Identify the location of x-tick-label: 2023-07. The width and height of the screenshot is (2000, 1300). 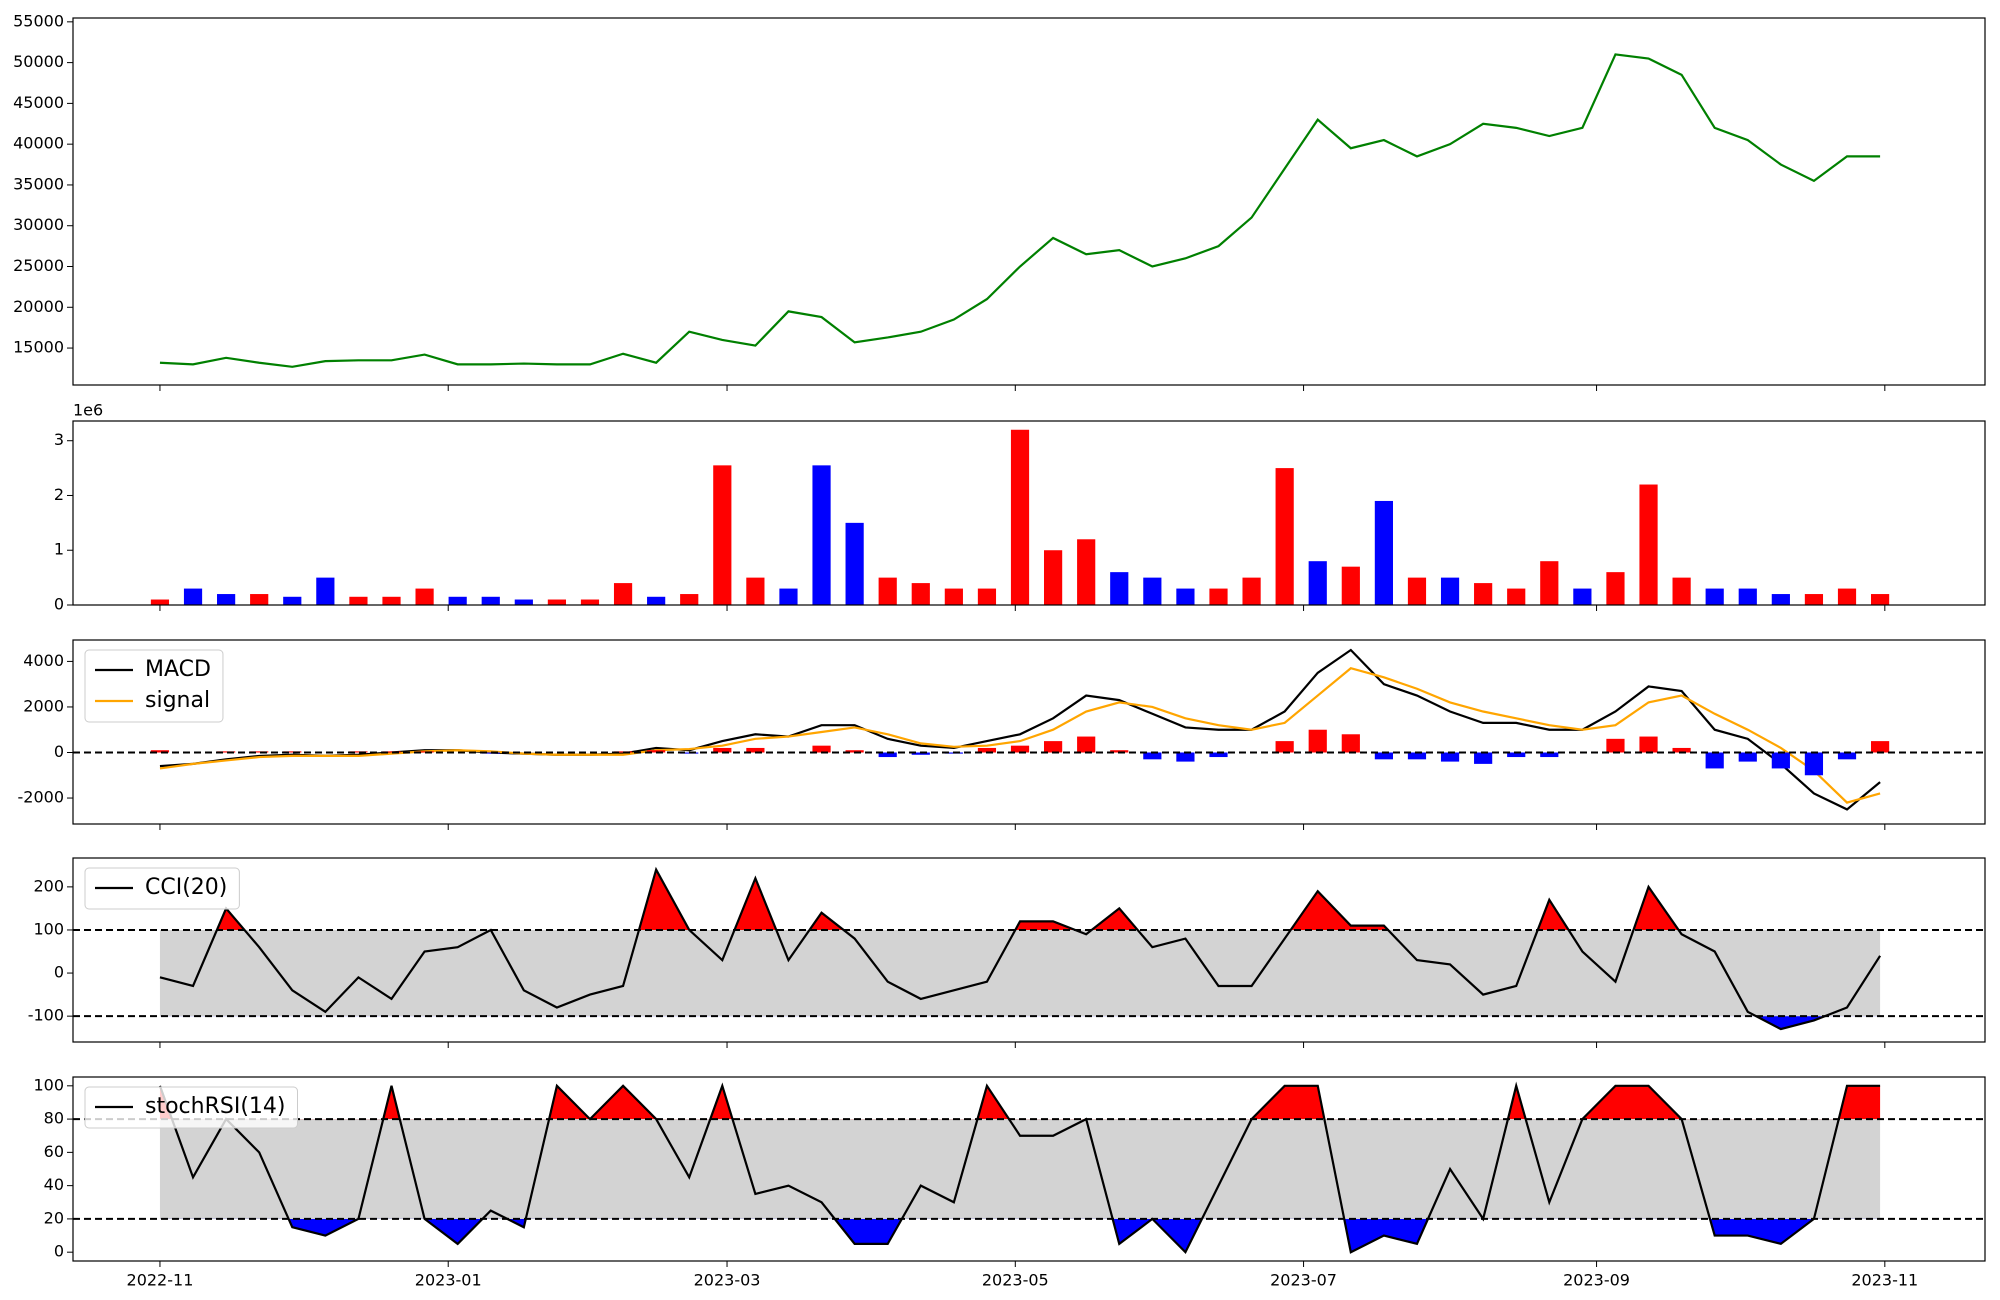
(1303, 1280).